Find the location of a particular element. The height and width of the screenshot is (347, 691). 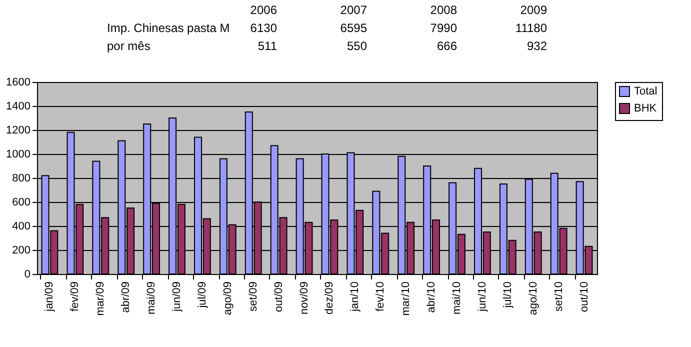

x-tick-label: ago/09 is located at coordinates (228, 299).